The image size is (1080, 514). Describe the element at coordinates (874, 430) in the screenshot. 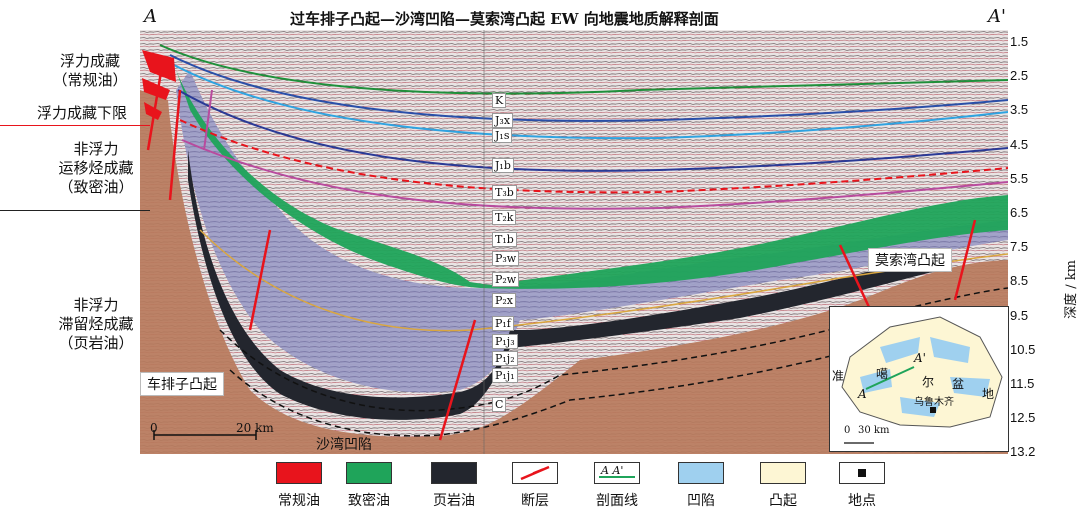

I see `inset-scale-end: 30 km` at that location.